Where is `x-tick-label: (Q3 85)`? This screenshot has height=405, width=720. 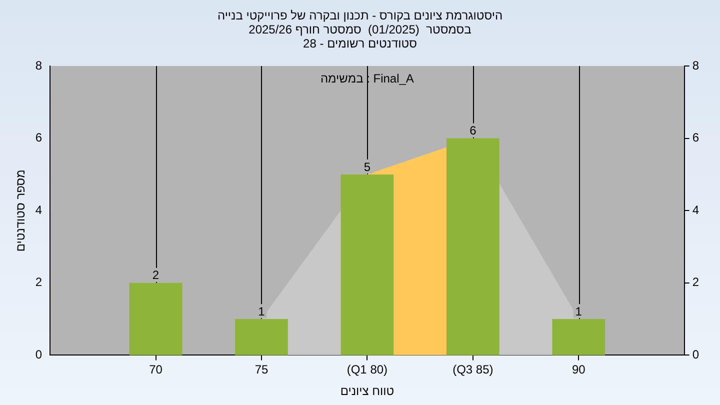
x-tick-label: (Q3 85) is located at coordinates (473, 369).